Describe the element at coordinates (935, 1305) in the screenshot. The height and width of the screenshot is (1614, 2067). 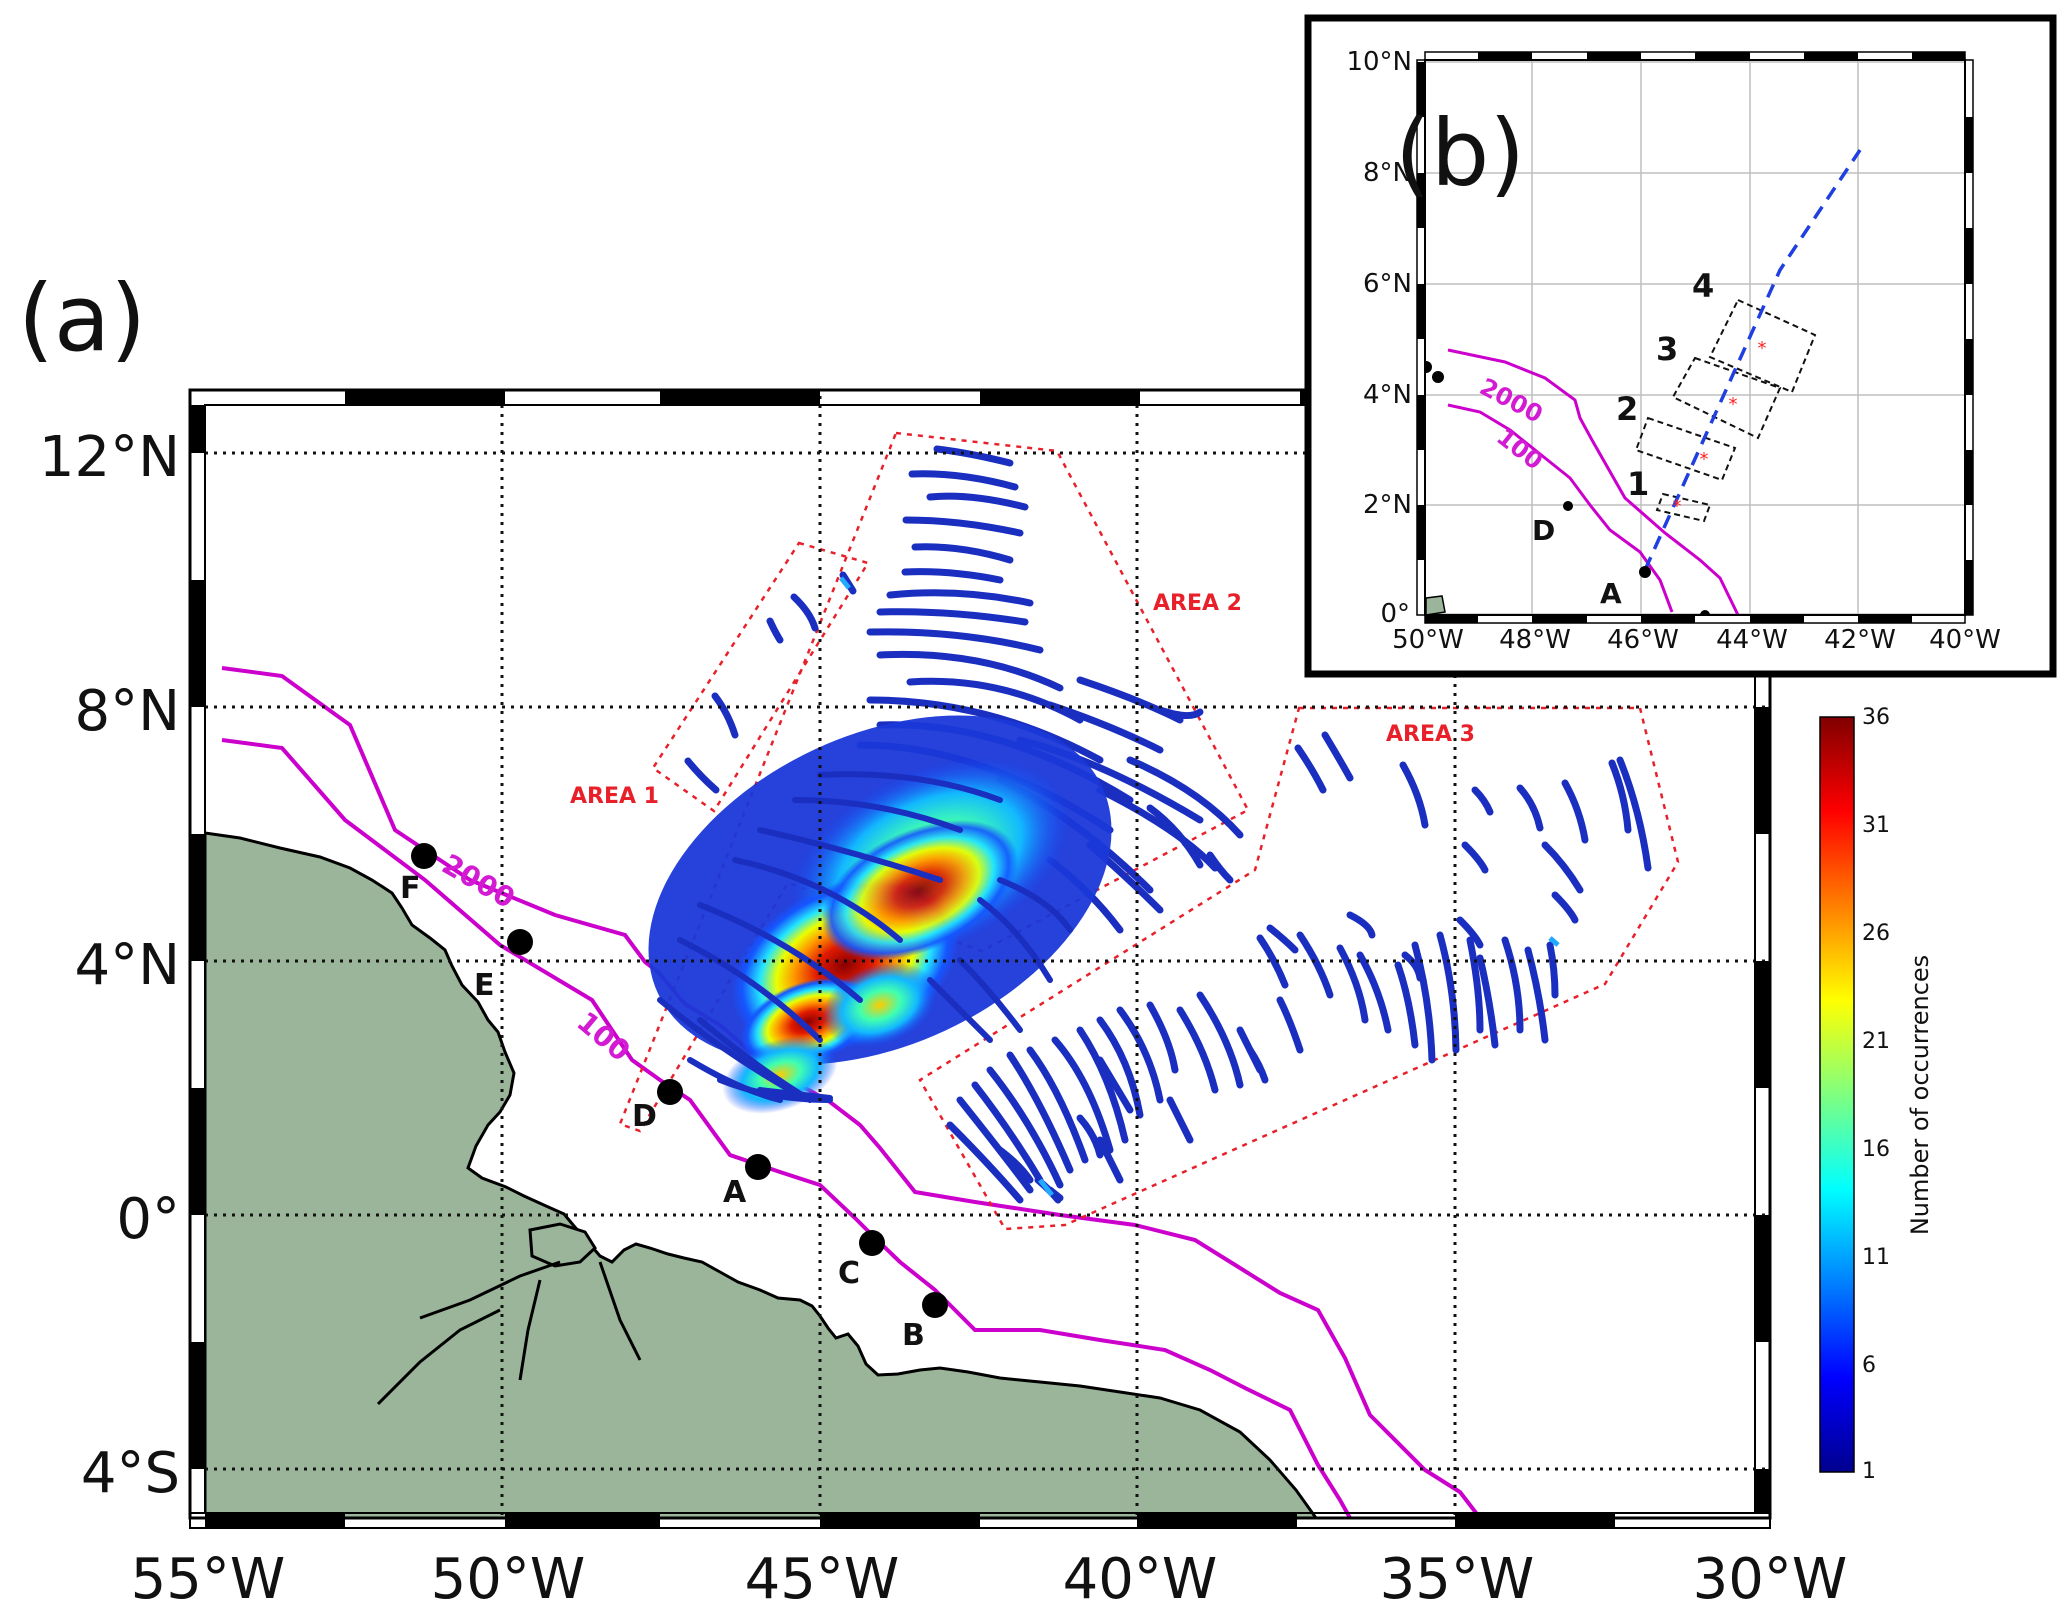
I see `station-b-marker` at that location.